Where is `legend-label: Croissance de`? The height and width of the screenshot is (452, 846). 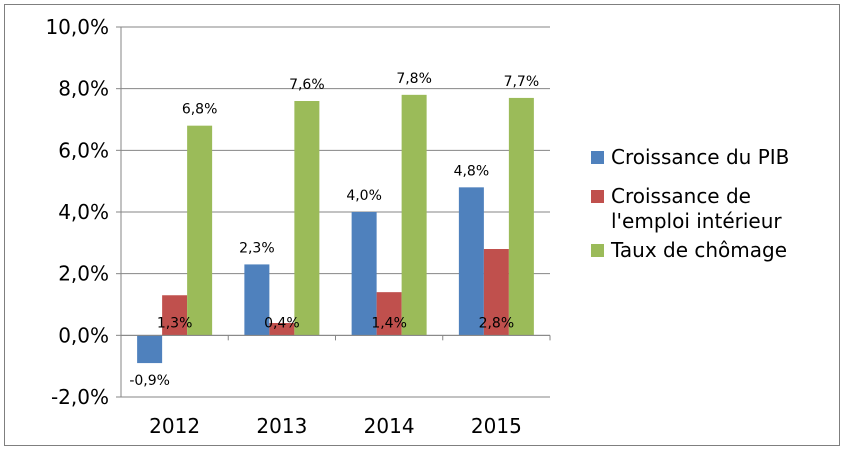 legend-label: Croissance de is located at coordinates (681, 196).